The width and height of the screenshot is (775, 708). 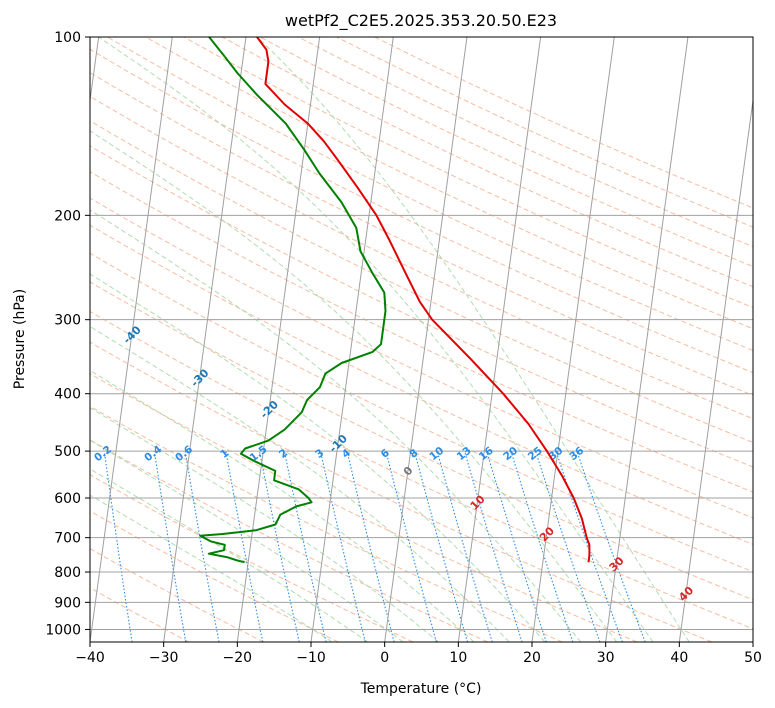 I want to click on y-axis-ticks: 1000 900 800 700 600 500 400 300 200 100, so click(x=67, y=334).